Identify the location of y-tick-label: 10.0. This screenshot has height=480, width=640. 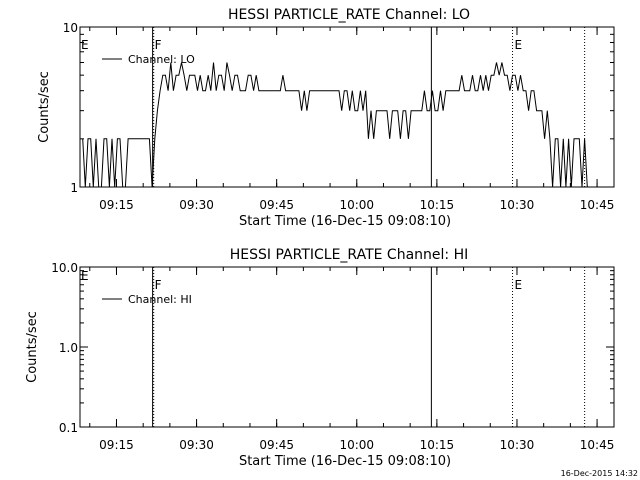
(64, 268).